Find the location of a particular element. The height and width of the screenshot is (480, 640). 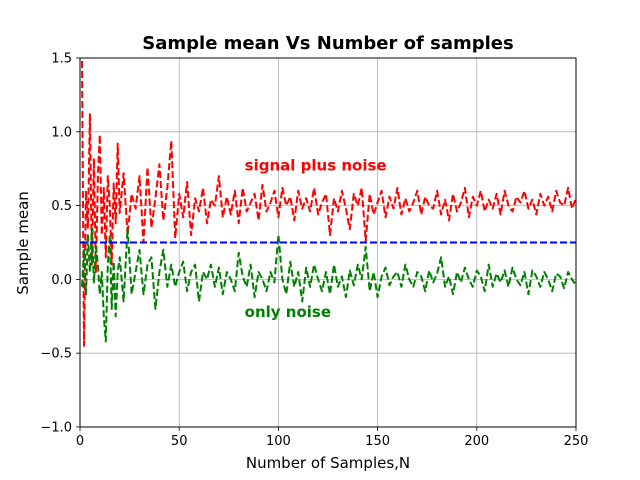

x-tick-label: 0 is located at coordinates (80, 441).